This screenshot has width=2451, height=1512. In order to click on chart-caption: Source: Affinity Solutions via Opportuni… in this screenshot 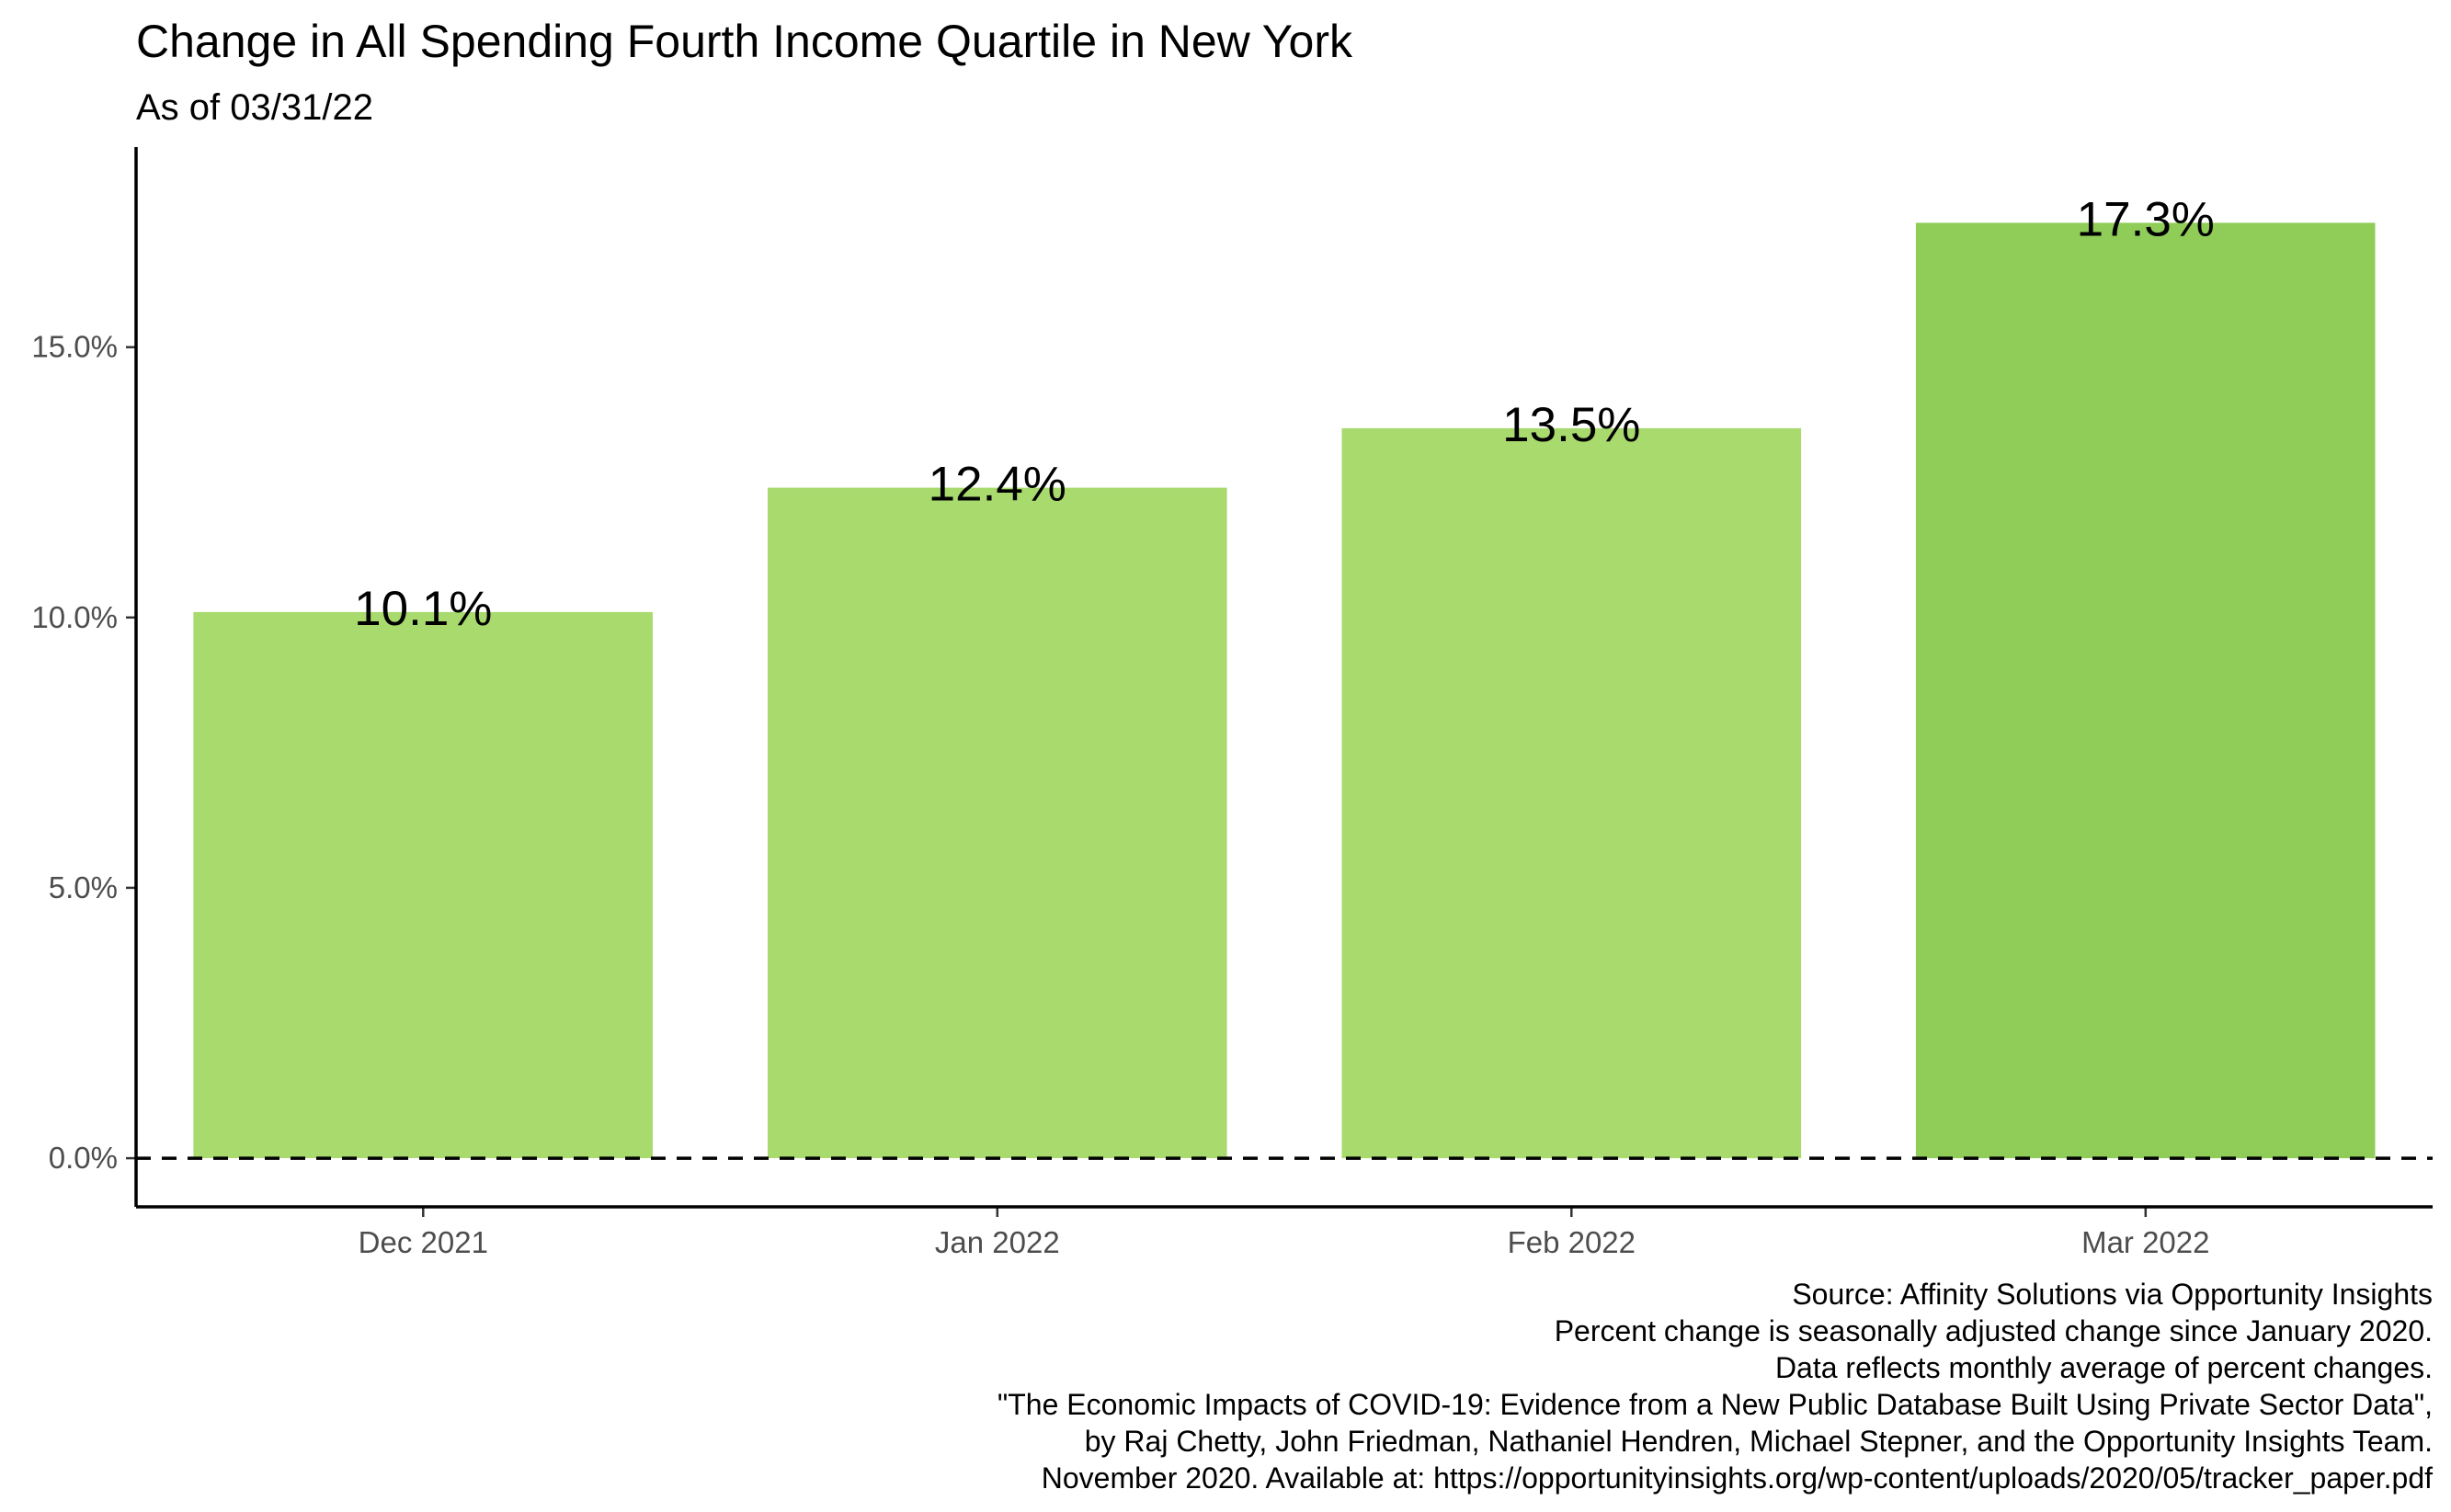, I will do `click(1715, 1386)`.